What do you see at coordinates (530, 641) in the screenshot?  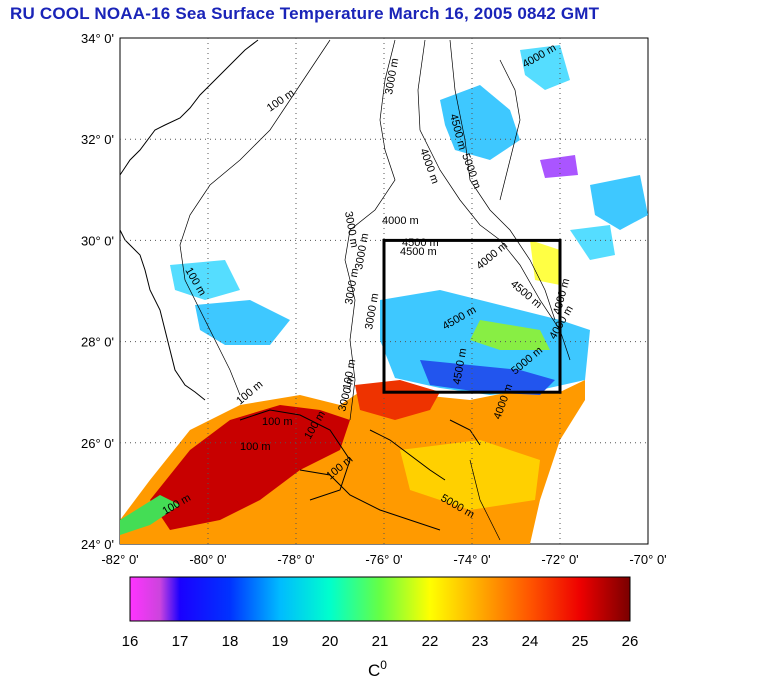 I see `colorbar-tick-label: 24` at bounding box center [530, 641].